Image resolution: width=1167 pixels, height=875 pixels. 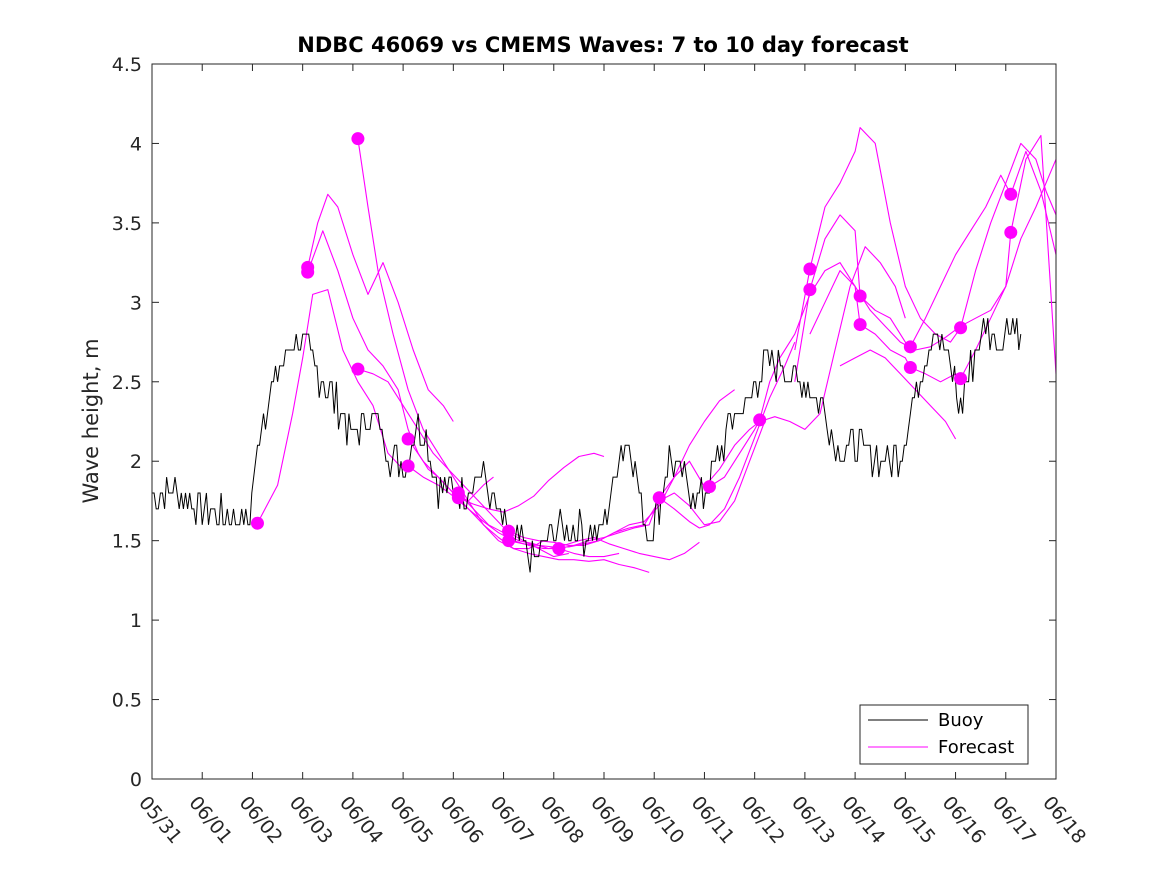 What do you see at coordinates (136, 462) in the screenshot?
I see `y-tick-label: 2` at bounding box center [136, 462].